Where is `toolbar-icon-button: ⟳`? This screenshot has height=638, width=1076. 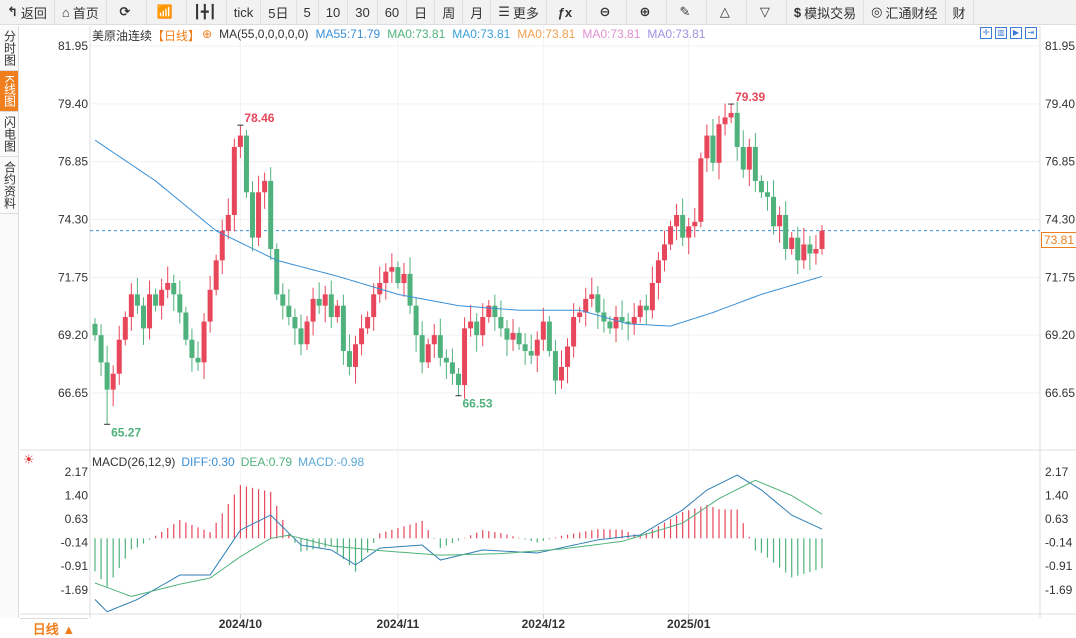 toolbar-icon-button: ⟳ is located at coordinates (127, 12).